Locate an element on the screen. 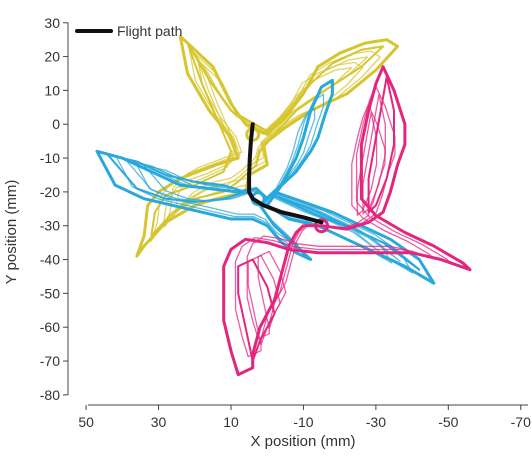 The height and width of the screenshot is (456, 532). x-tick-label: -50 is located at coordinates (448, 422).